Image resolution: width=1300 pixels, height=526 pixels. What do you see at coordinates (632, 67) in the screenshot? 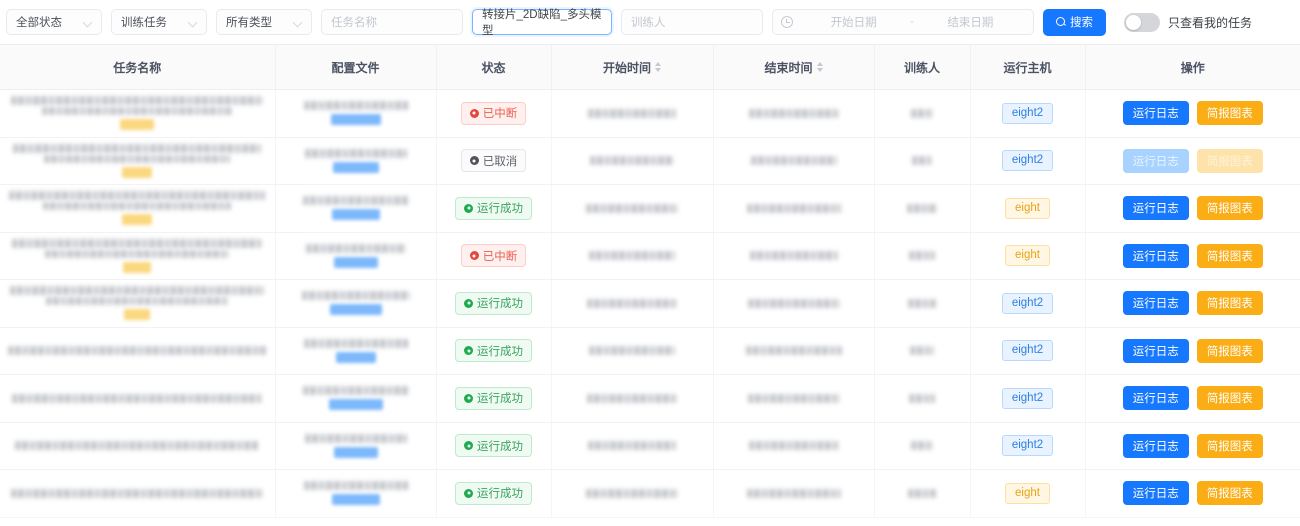
I see `table-header-start_time: 开始时间` at bounding box center [632, 67].